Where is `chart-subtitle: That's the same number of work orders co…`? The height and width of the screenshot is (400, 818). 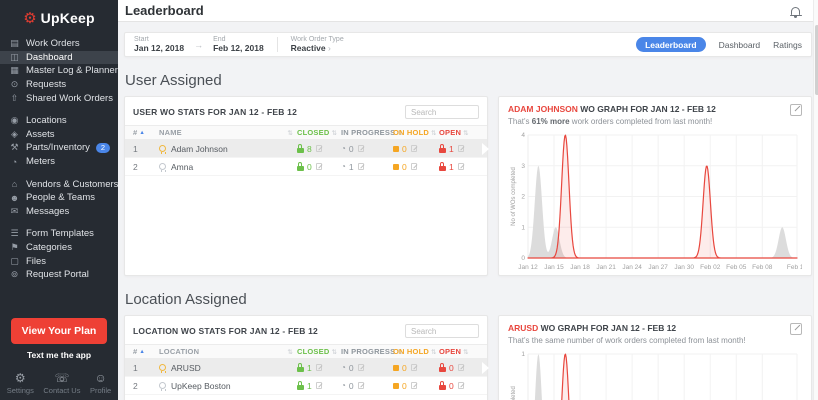 chart-subtitle: That's the same number of work orders co… is located at coordinates (655, 341).